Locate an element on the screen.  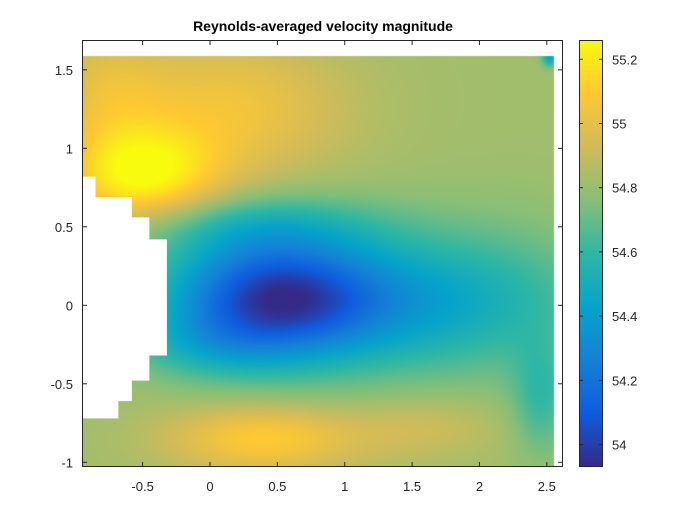
x-tick-label: 2.5 is located at coordinates (547, 486).